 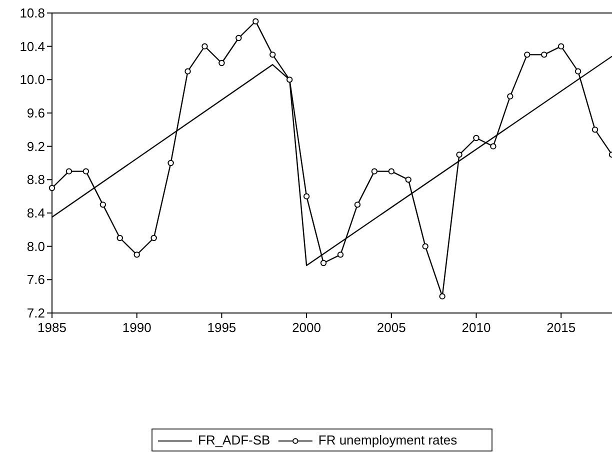 I want to click on y-tick-label: 9.6, so click(x=35, y=113).